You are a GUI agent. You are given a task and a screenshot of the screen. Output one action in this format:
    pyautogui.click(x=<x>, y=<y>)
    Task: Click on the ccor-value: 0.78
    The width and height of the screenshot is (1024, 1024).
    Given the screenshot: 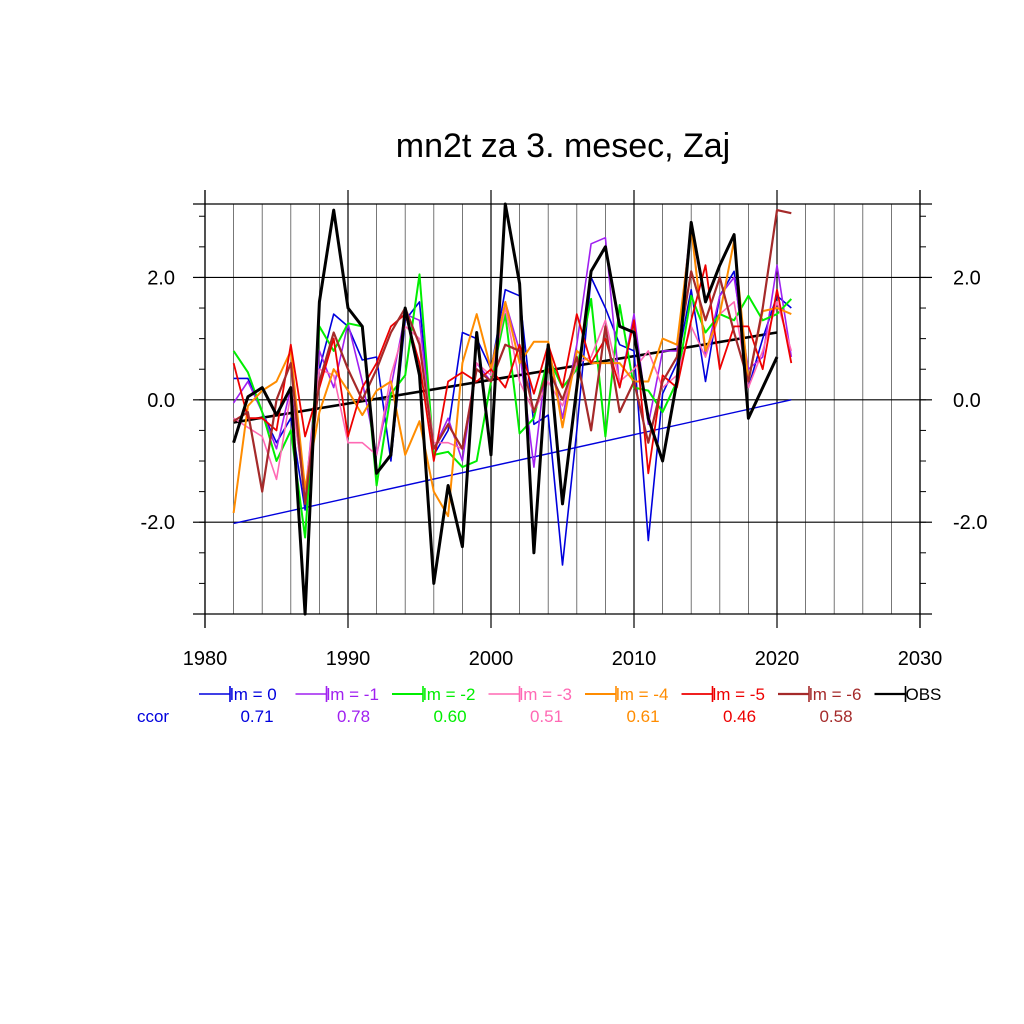 What is the action you would take?
    pyautogui.click(x=353, y=716)
    